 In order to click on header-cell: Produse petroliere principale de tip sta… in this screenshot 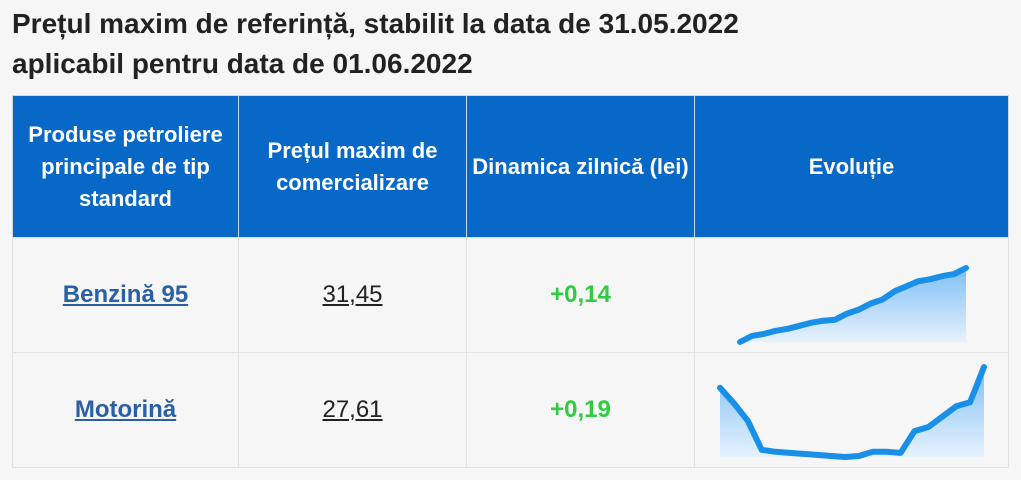, I will do `click(125, 166)`.